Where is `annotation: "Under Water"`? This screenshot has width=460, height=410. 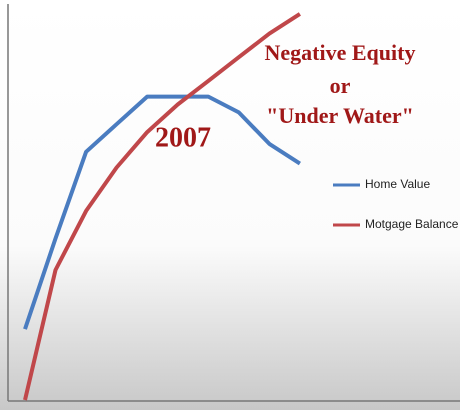 annotation: "Under Water" is located at coordinates (340, 115).